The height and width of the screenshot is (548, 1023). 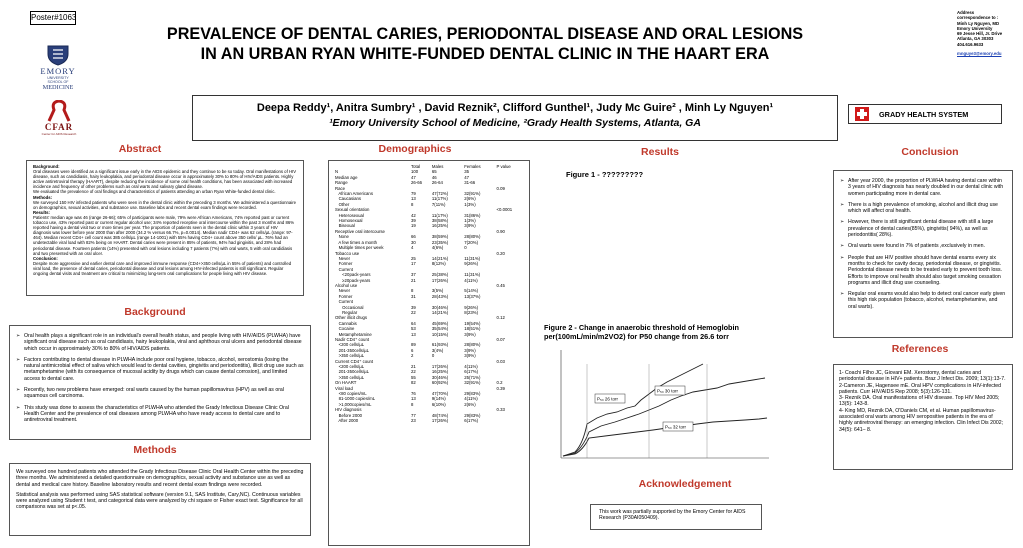 I want to click on table-cell: Median age, so click(x=346, y=177).